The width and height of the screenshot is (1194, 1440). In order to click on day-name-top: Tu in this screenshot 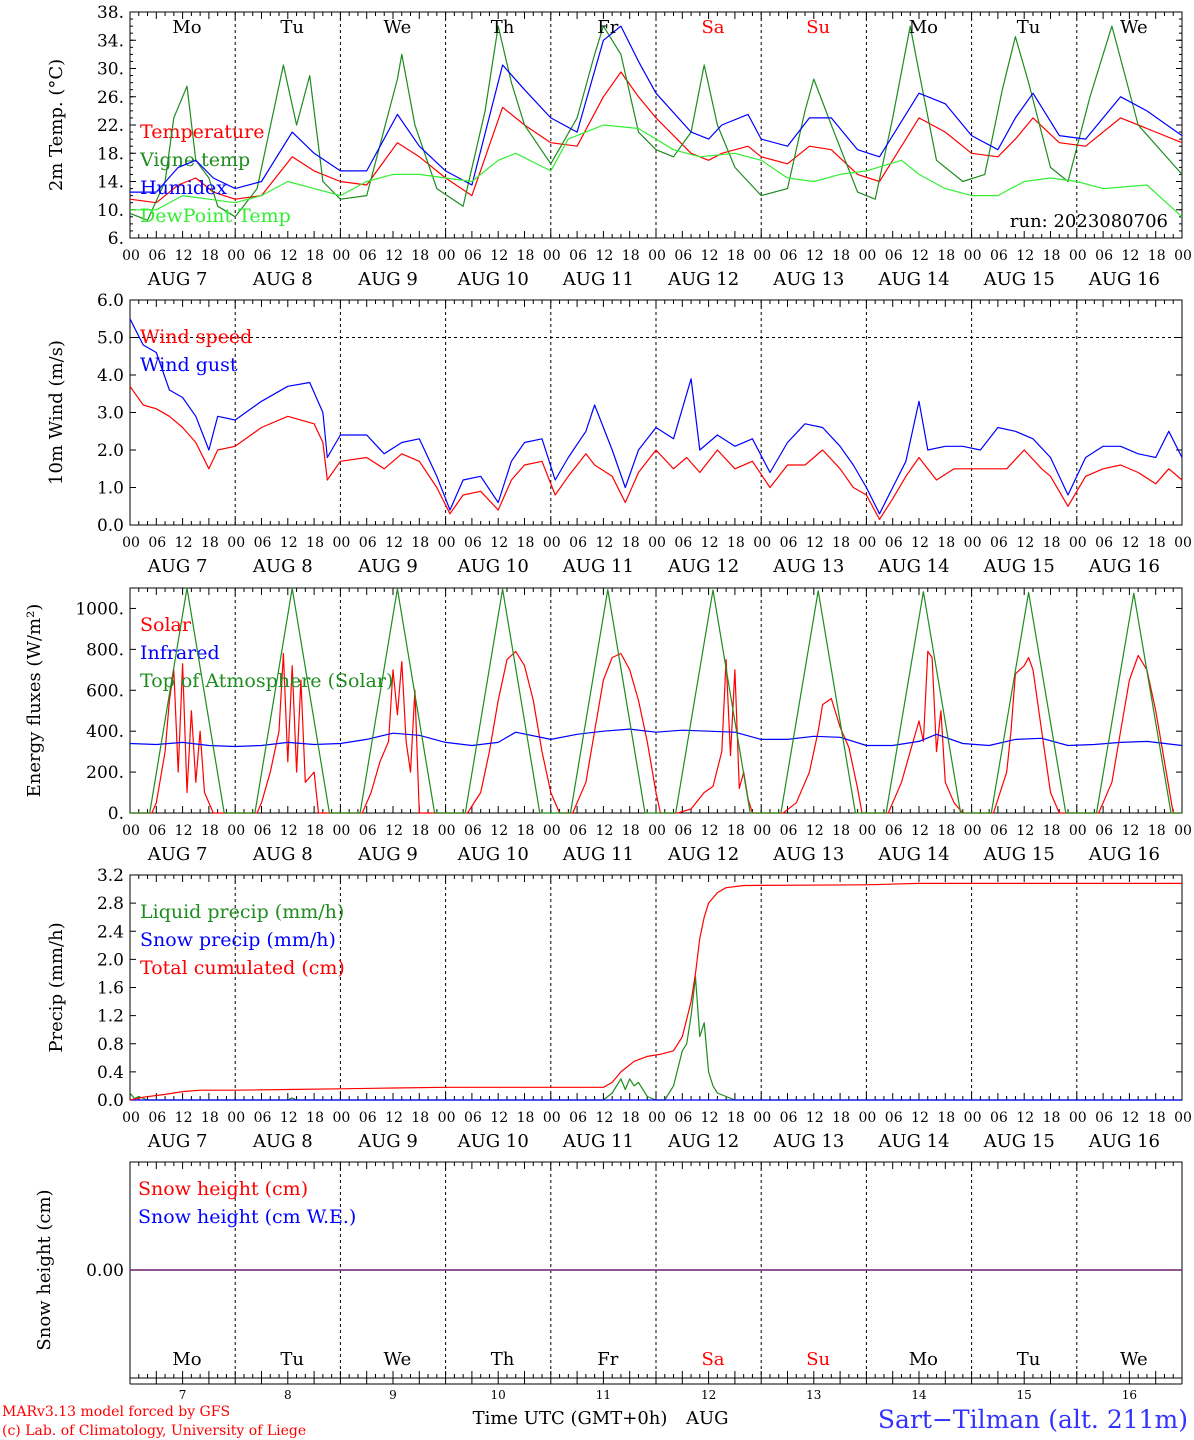, I will do `click(292, 27)`.